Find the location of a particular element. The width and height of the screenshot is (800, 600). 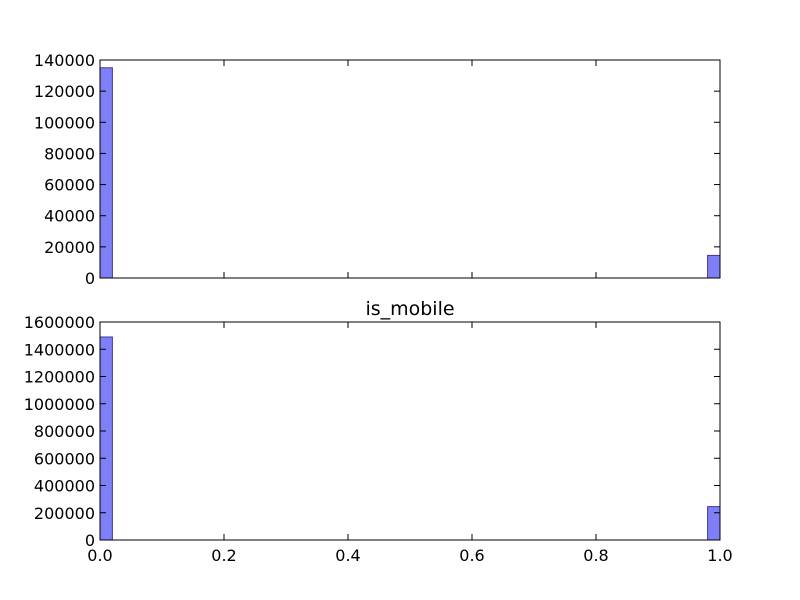

y-tick-label: 20000 is located at coordinates (69, 247).